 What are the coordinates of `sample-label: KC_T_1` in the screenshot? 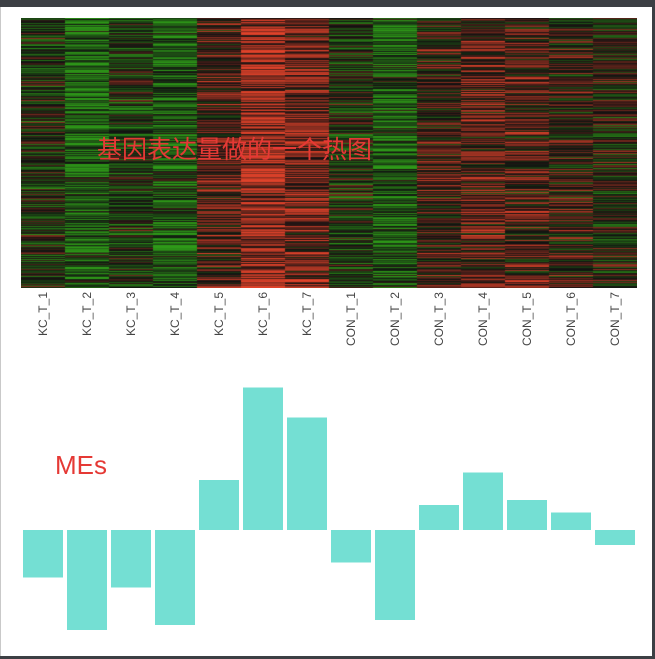 It's located at (43, 314).